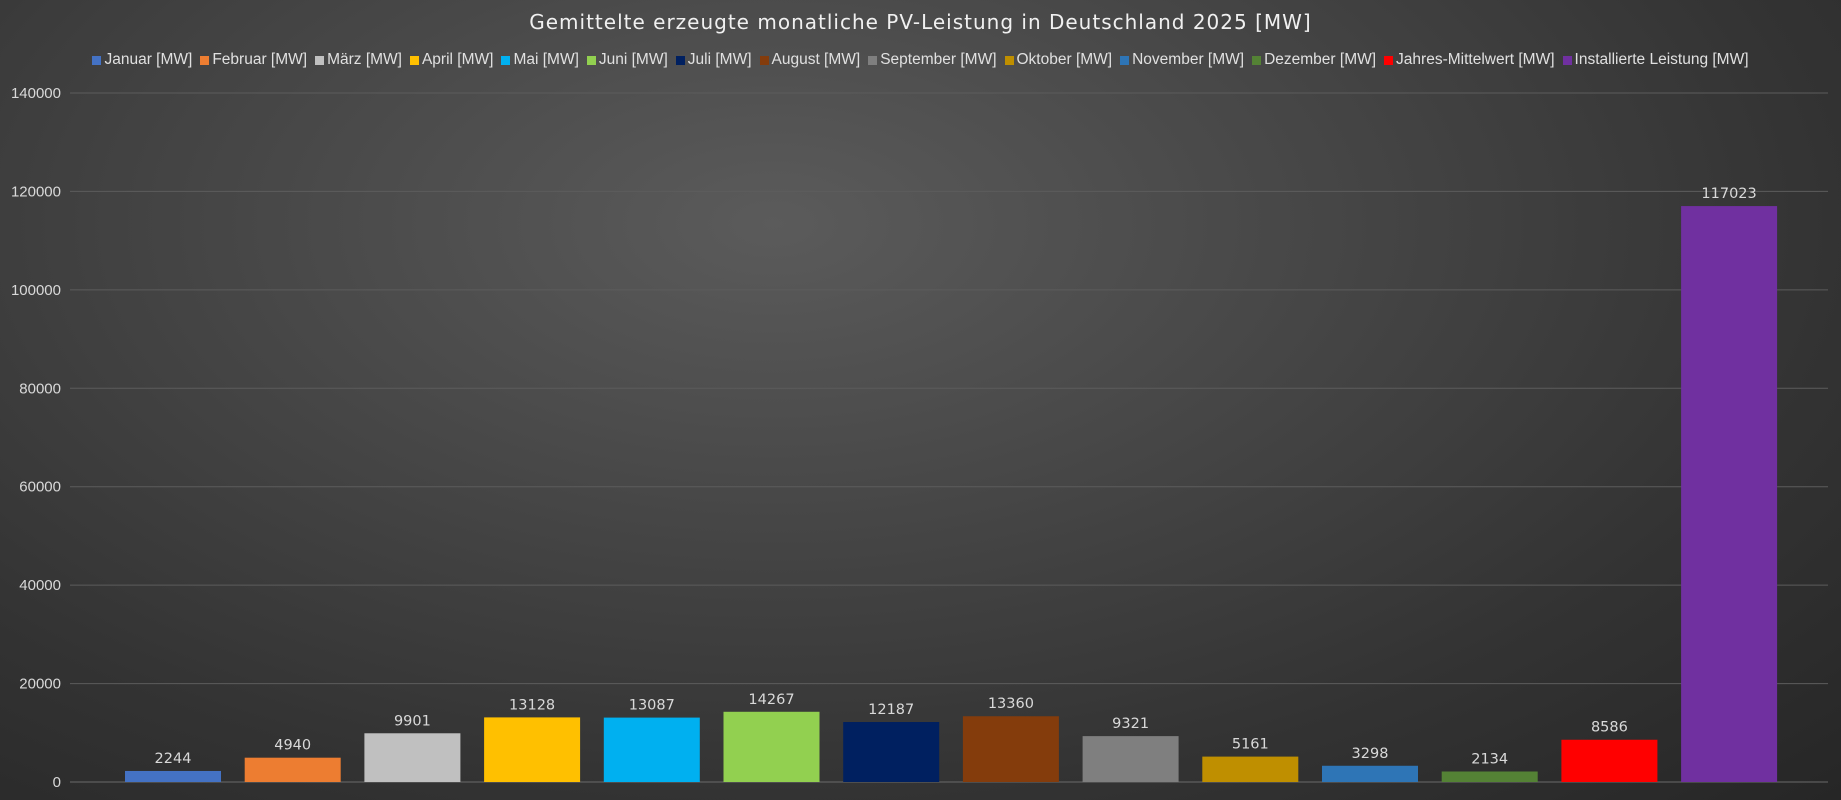 This screenshot has height=800, width=1841. What do you see at coordinates (938, 59) in the screenshot?
I see `legend-label: September [MW]` at bounding box center [938, 59].